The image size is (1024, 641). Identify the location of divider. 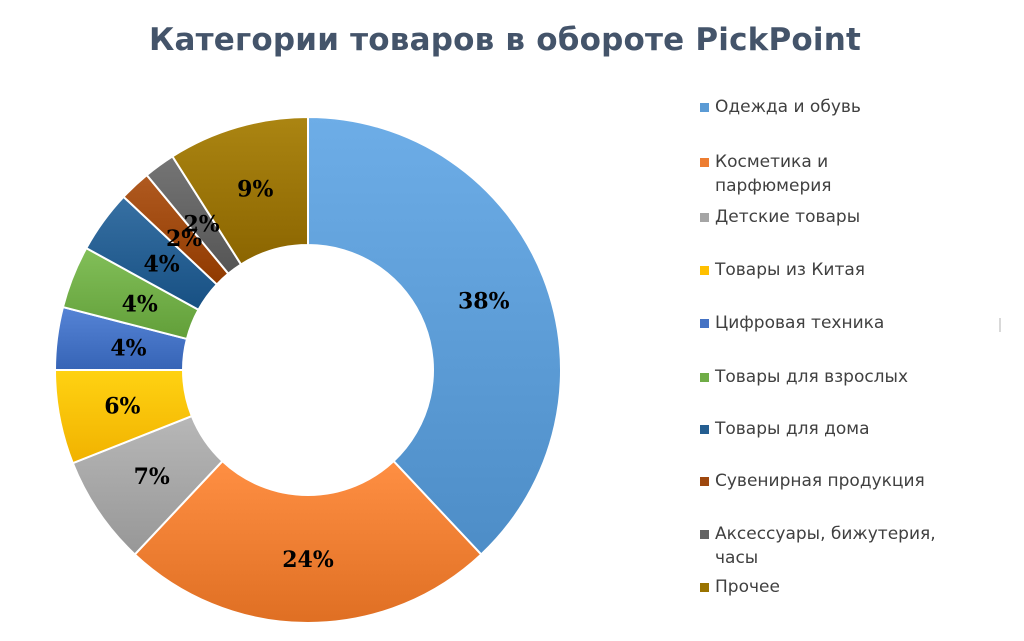
(1000, 325).